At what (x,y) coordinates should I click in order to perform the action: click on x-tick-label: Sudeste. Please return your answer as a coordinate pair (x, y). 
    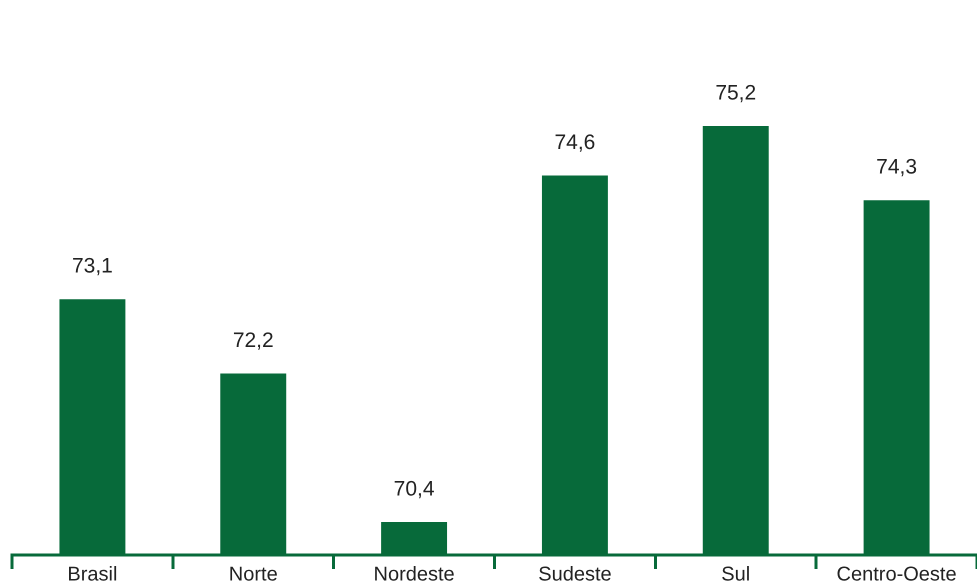
    Looking at the image, I should click on (575, 573).